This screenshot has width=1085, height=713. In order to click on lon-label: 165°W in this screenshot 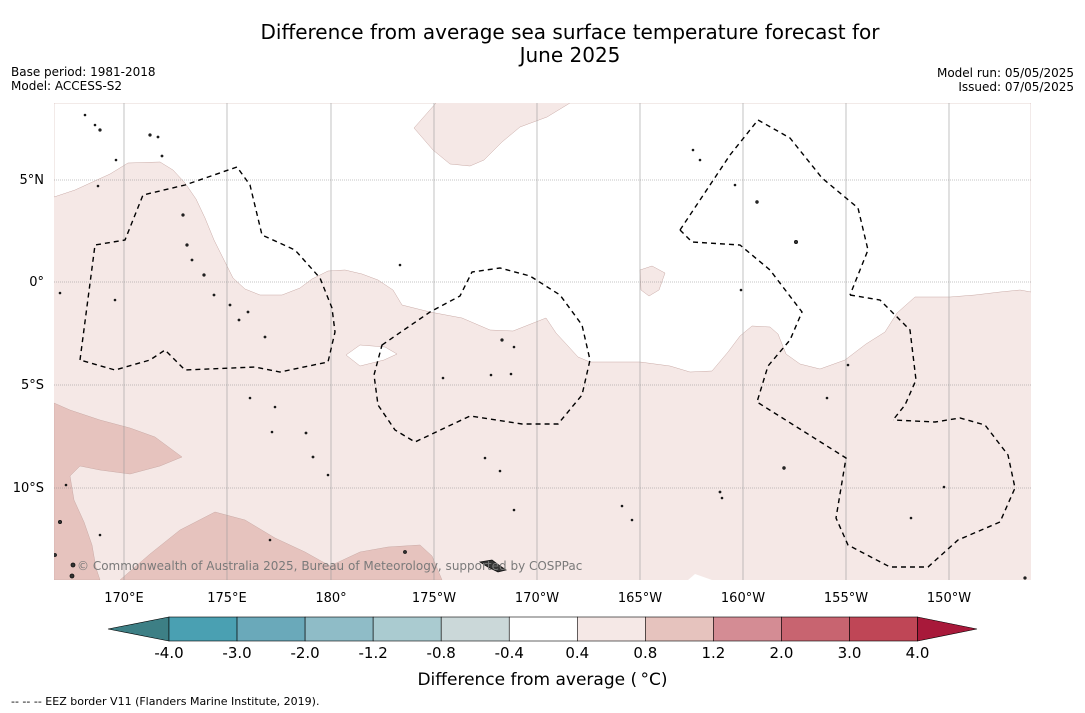, I will do `click(640, 598)`.